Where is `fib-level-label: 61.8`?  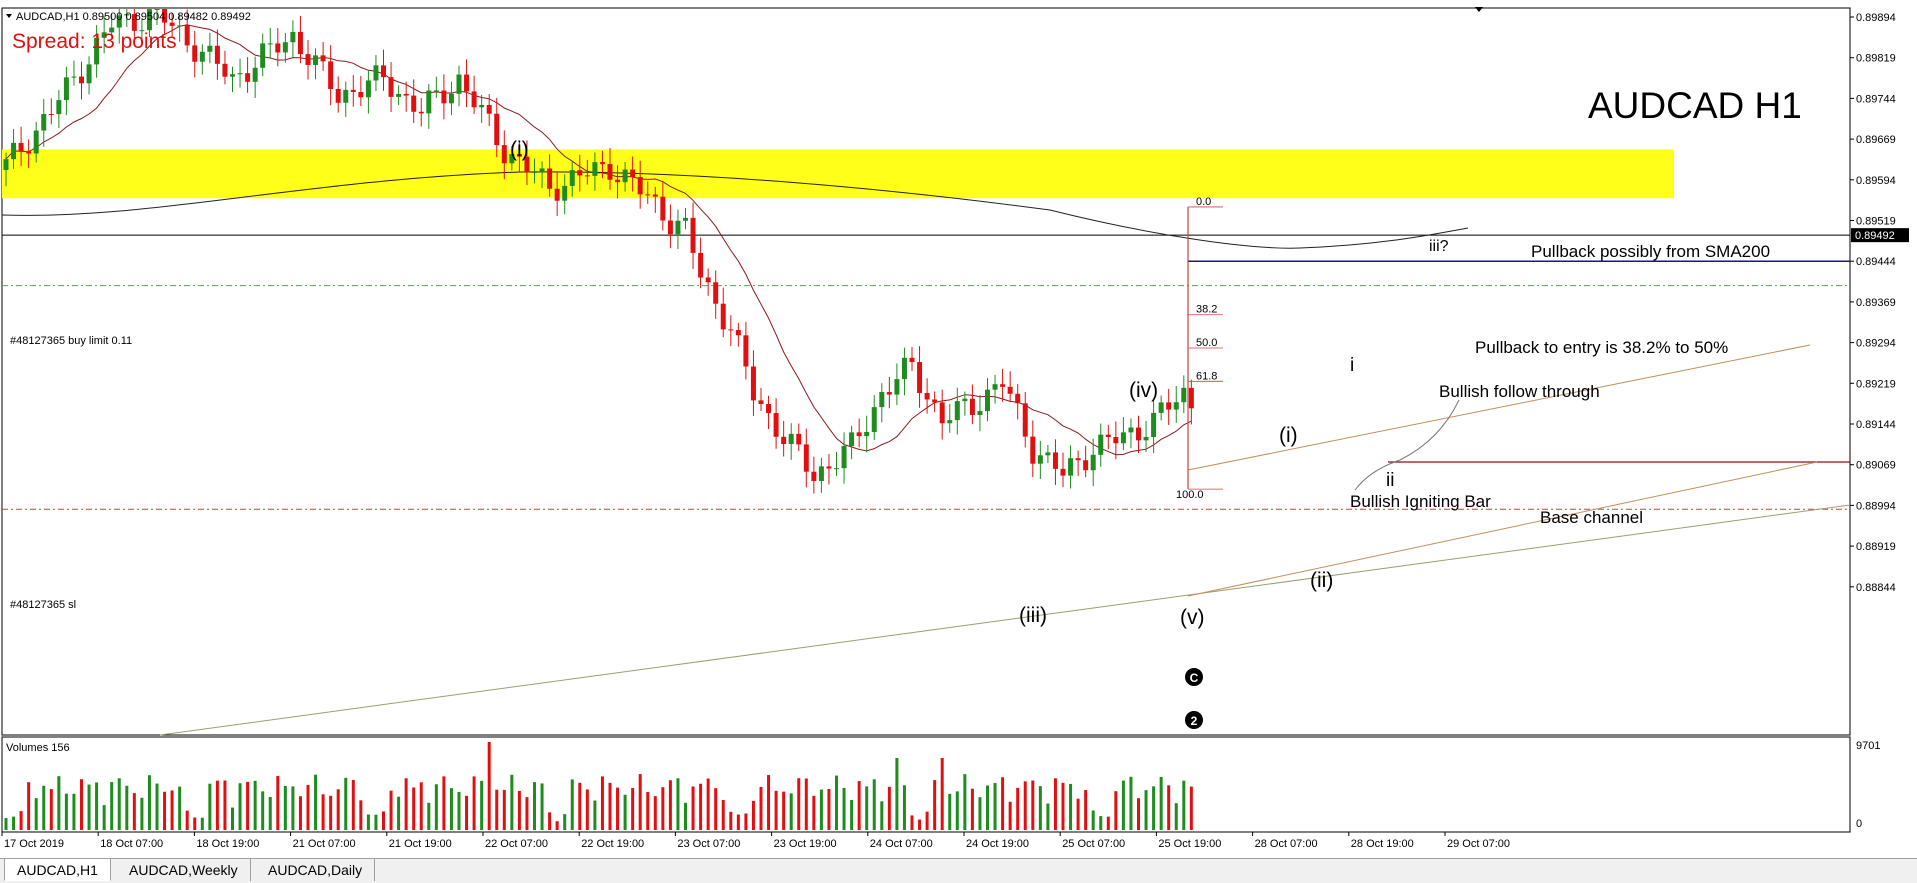 fib-level-label: 61.8 is located at coordinates (1206, 376).